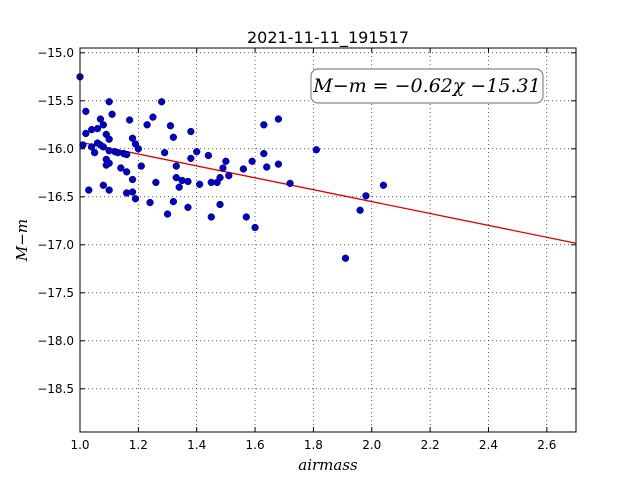  What do you see at coordinates (55, 149) in the screenshot?
I see `y-tick-label: −16.0` at bounding box center [55, 149].